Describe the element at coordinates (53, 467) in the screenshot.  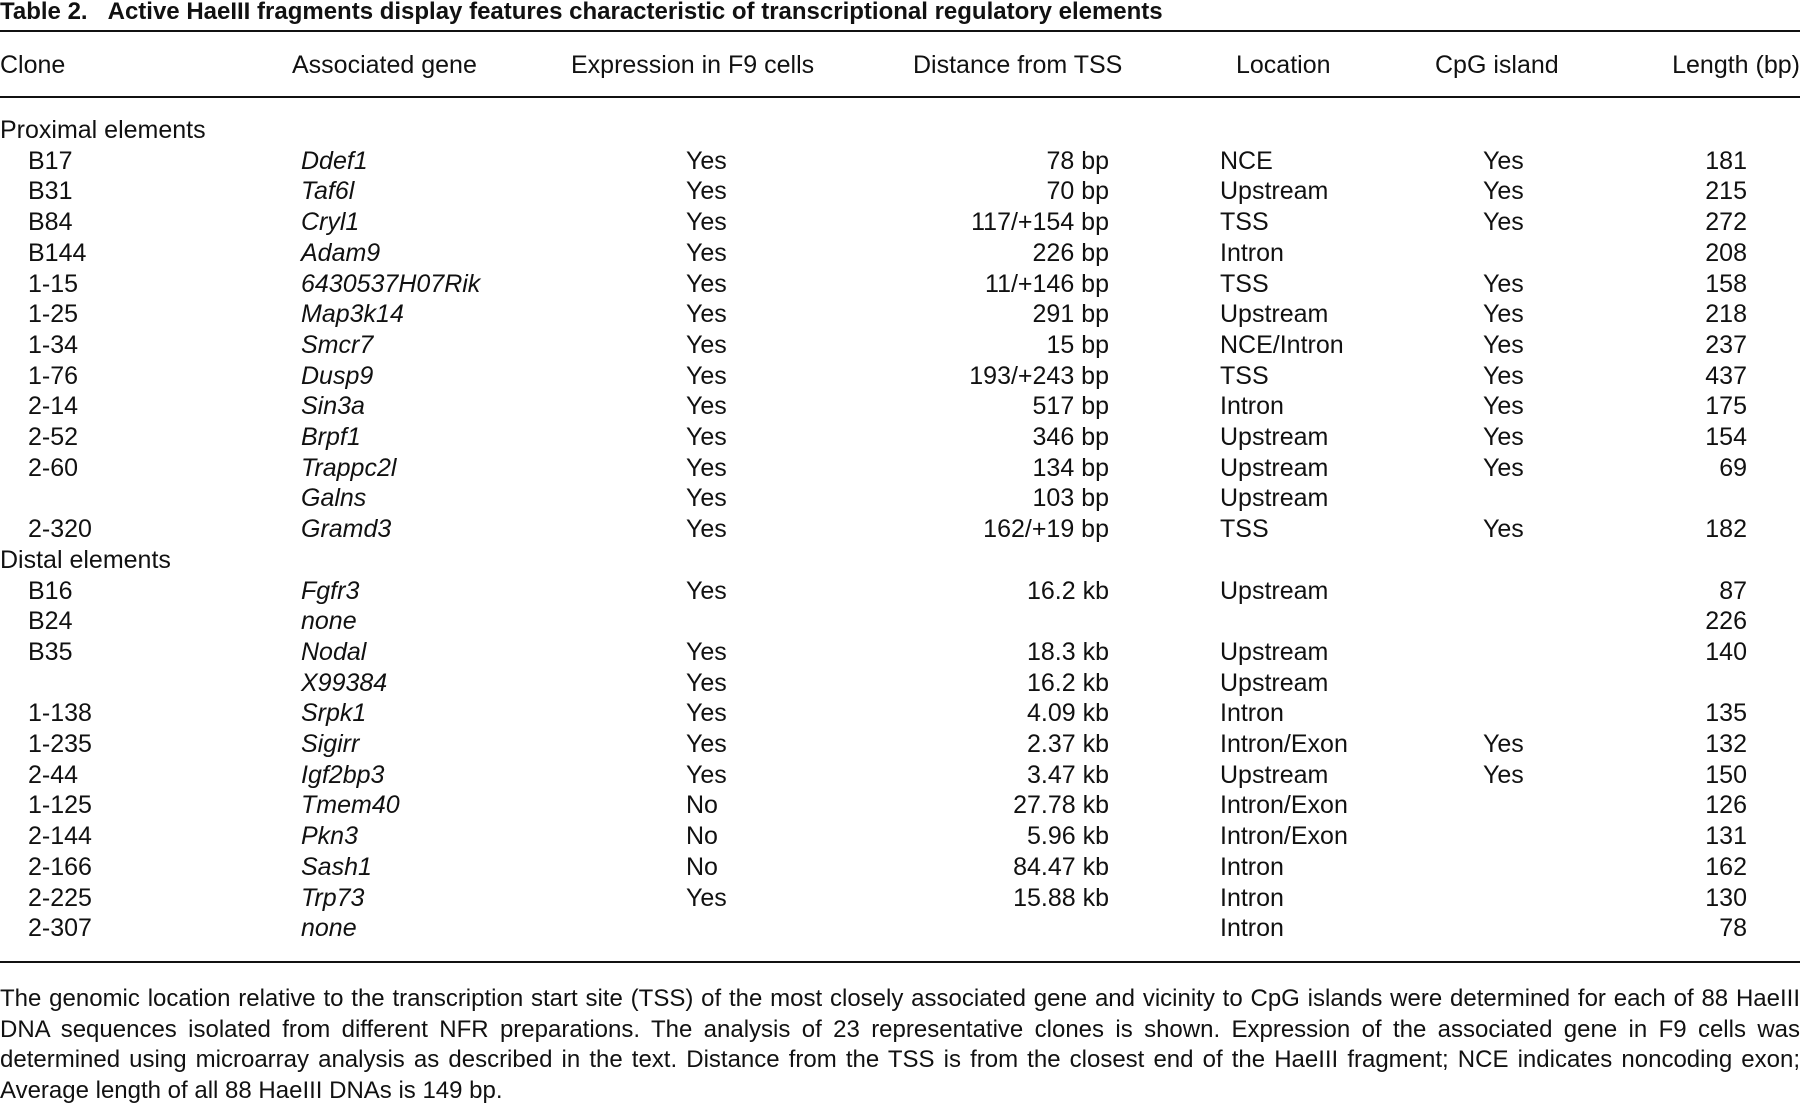
I see `clone-cell: 2-60` at that location.